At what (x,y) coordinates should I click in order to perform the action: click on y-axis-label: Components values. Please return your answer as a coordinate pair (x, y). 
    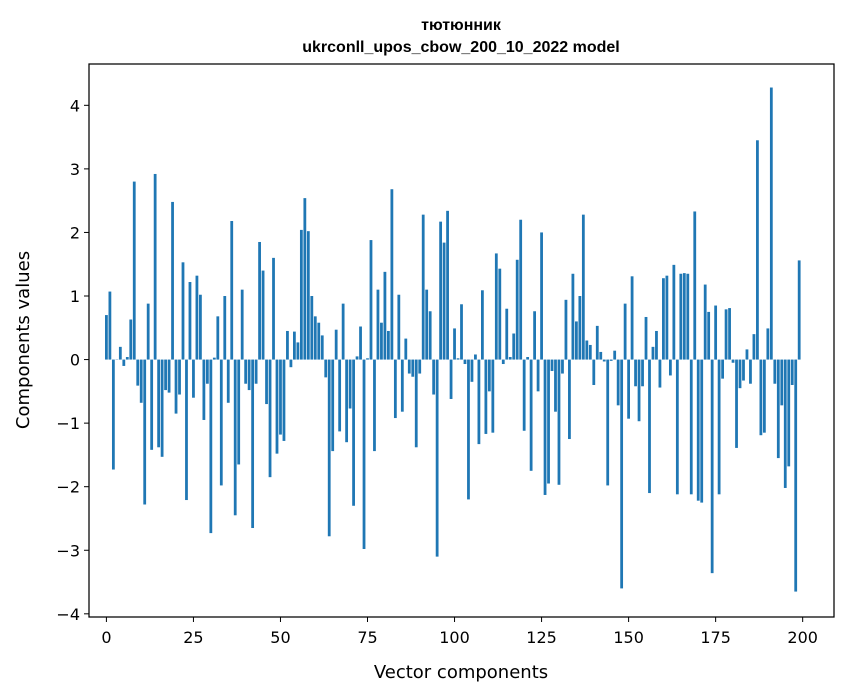
    Looking at the image, I should click on (23, 340).